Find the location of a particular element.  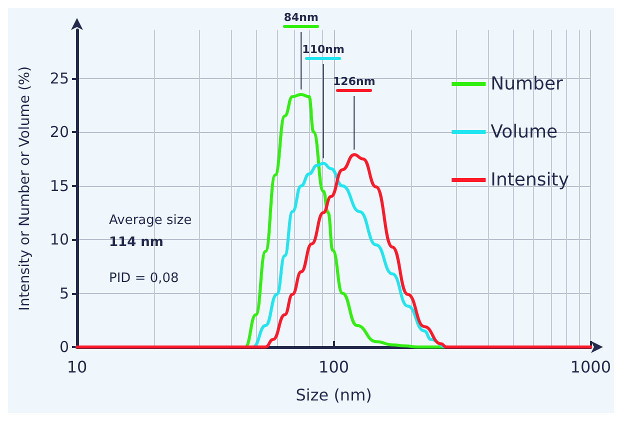

y-tick-label: 5 is located at coordinates (64, 293).